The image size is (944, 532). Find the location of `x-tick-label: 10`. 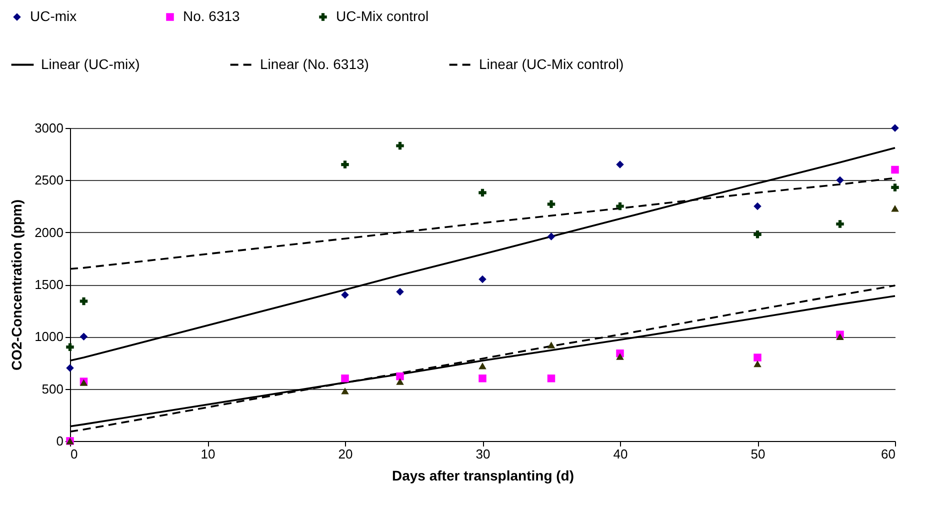

x-tick-label: 10 is located at coordinates (208, 454).